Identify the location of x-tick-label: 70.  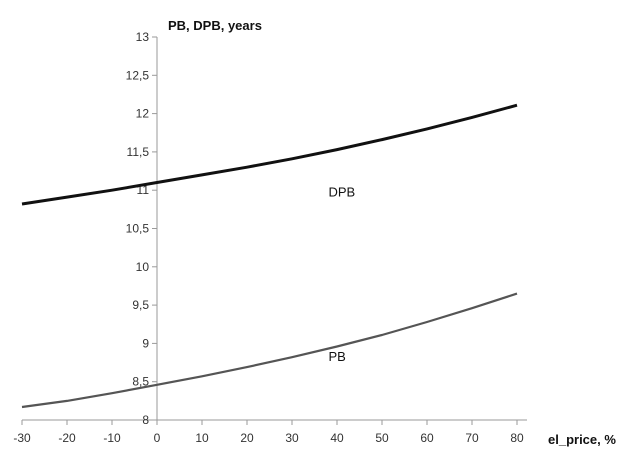
(472, 438).